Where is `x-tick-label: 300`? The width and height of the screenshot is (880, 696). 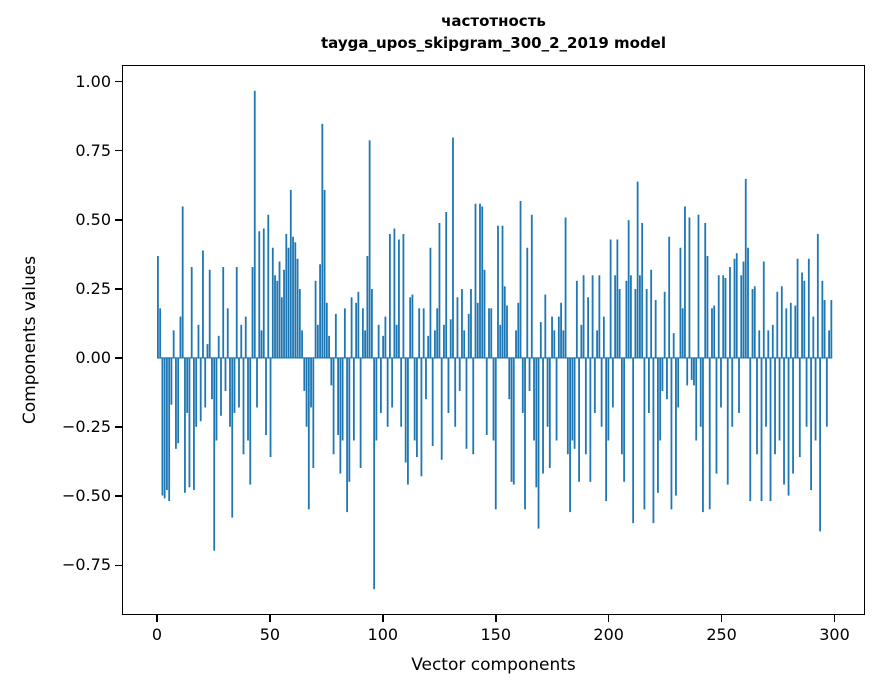
x-tick-label: 300 is located at coordinates (834, 634).